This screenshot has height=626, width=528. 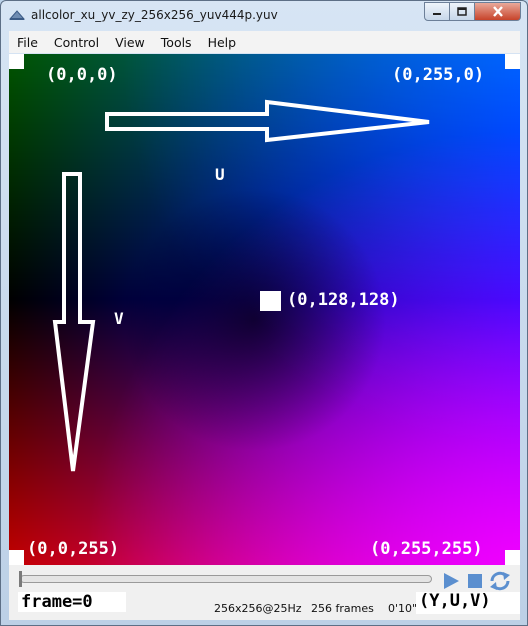 What do you see at coordinates (16, 61) in the screenshot?
I see `corner-marker-top-left` at bounding box center [16, 61].